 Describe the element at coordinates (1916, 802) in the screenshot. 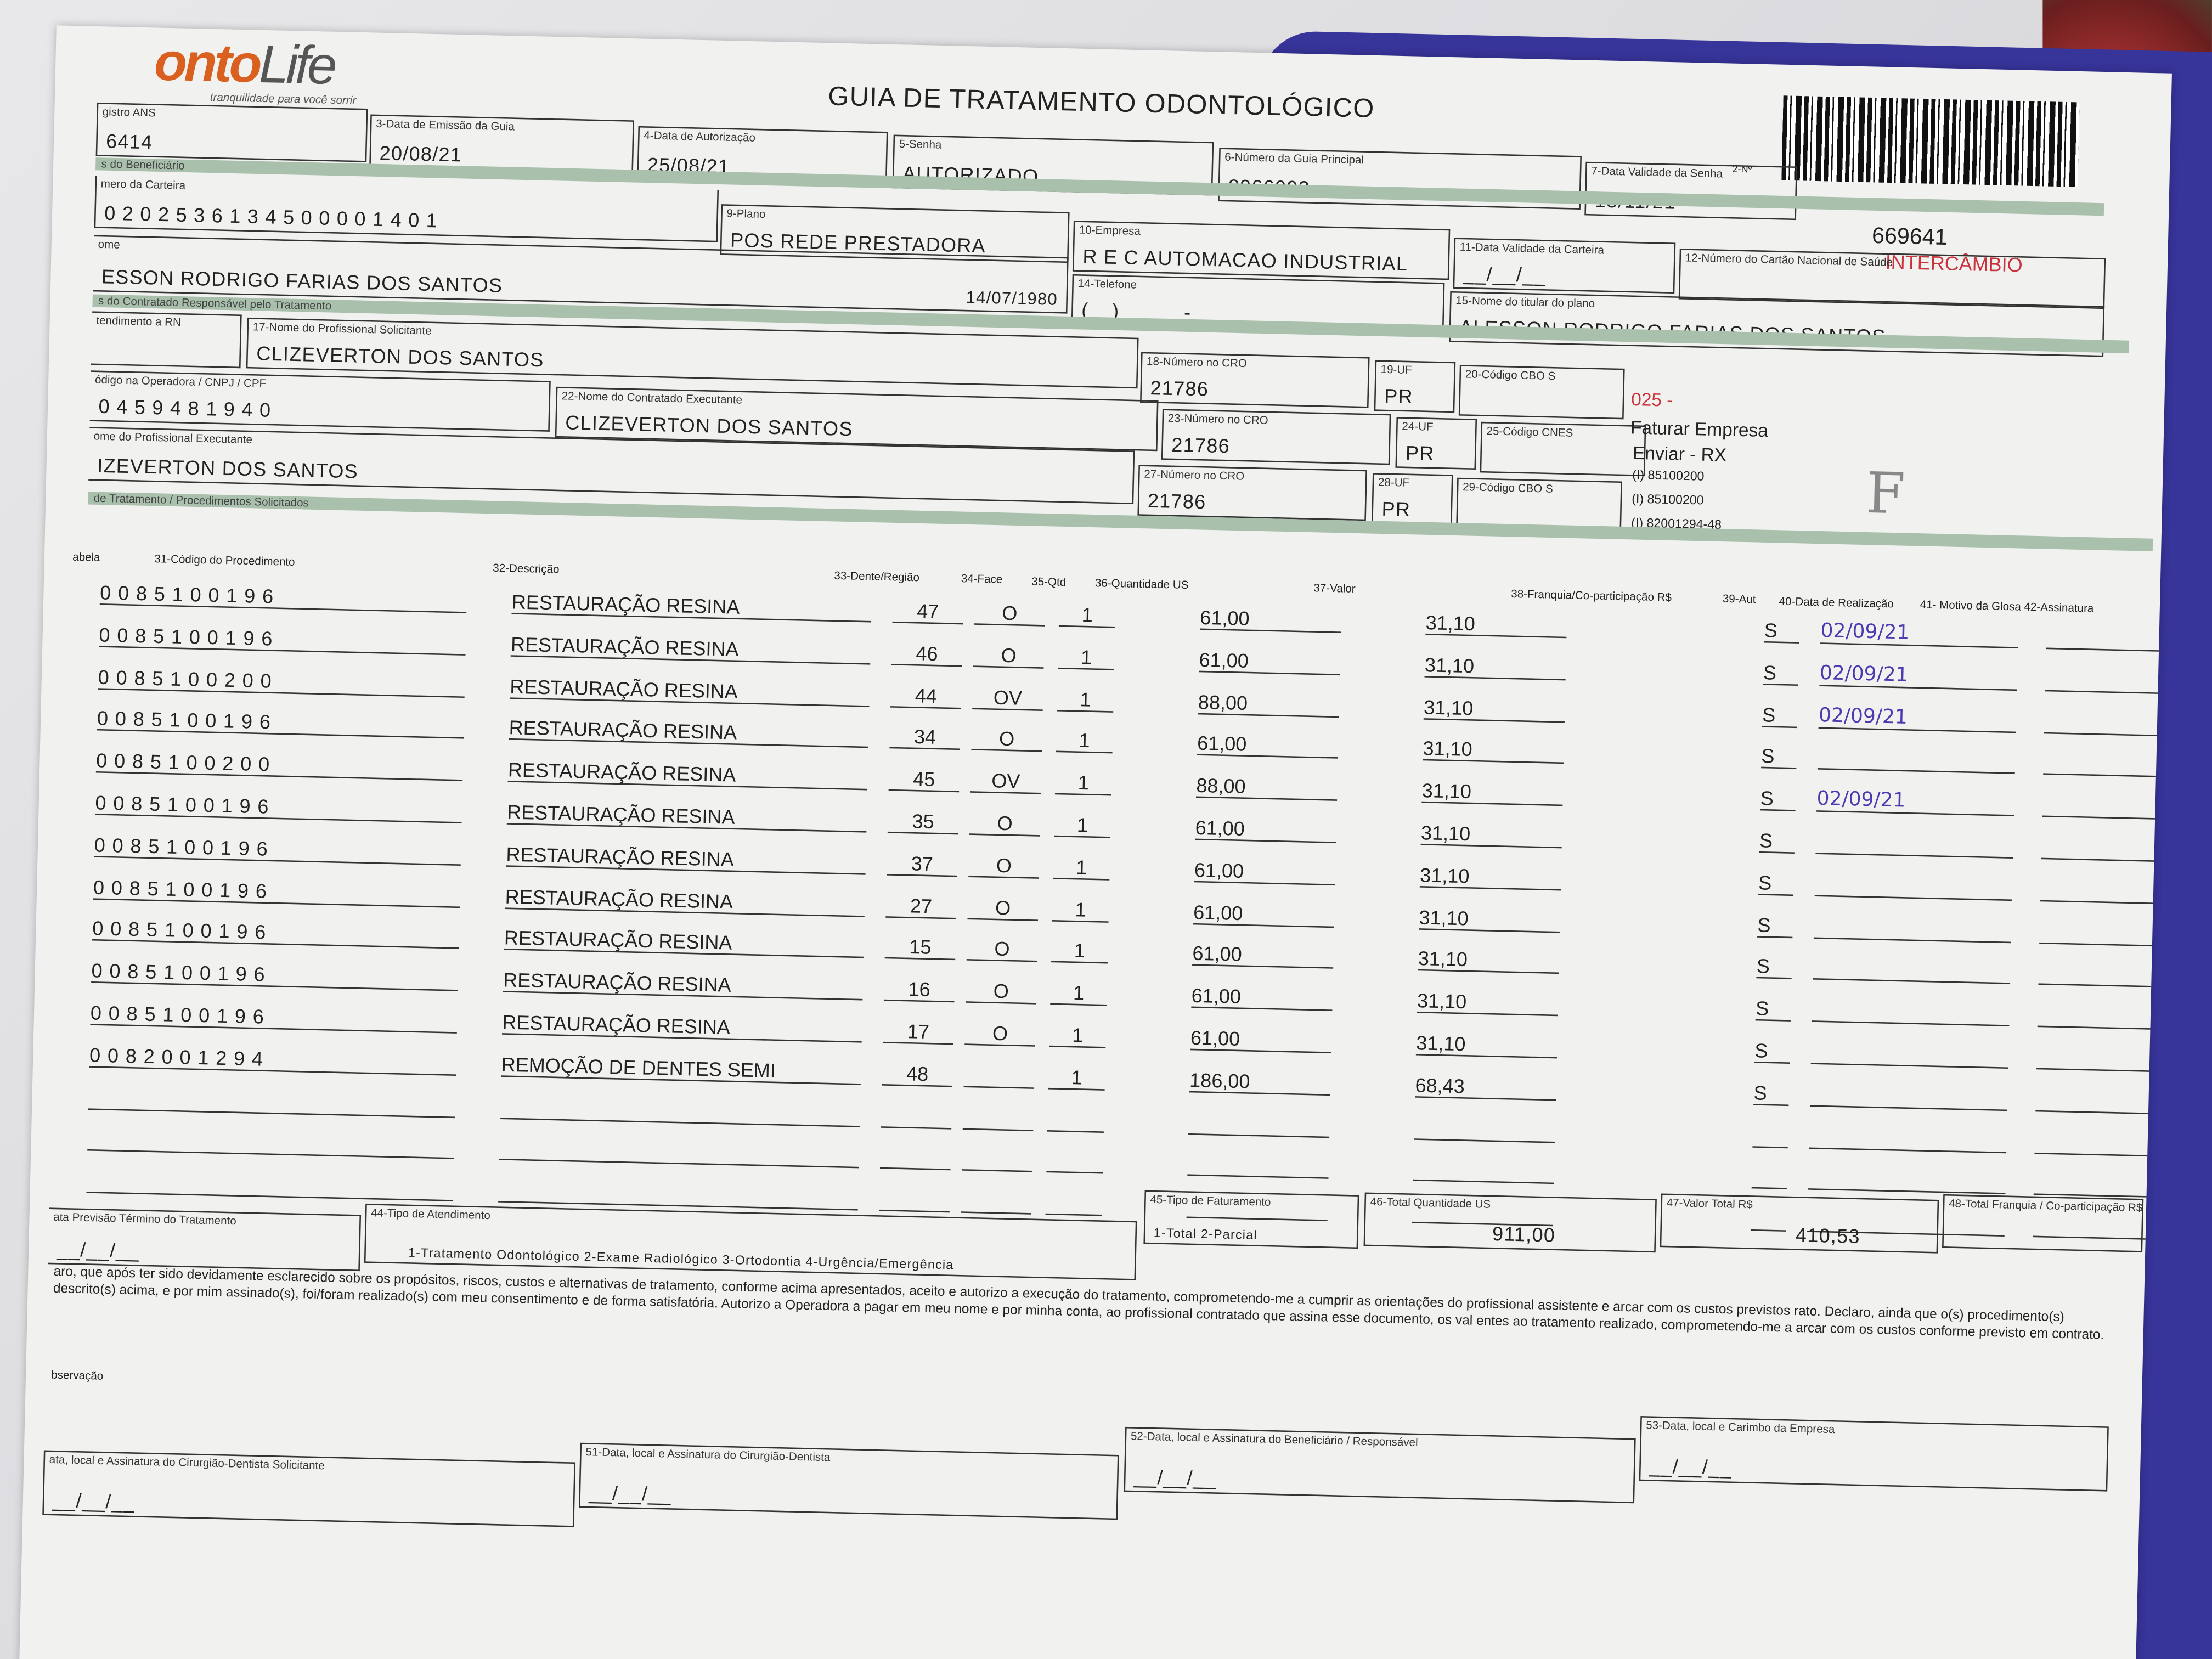

I see `cell-date: 02/09/21` at that location.